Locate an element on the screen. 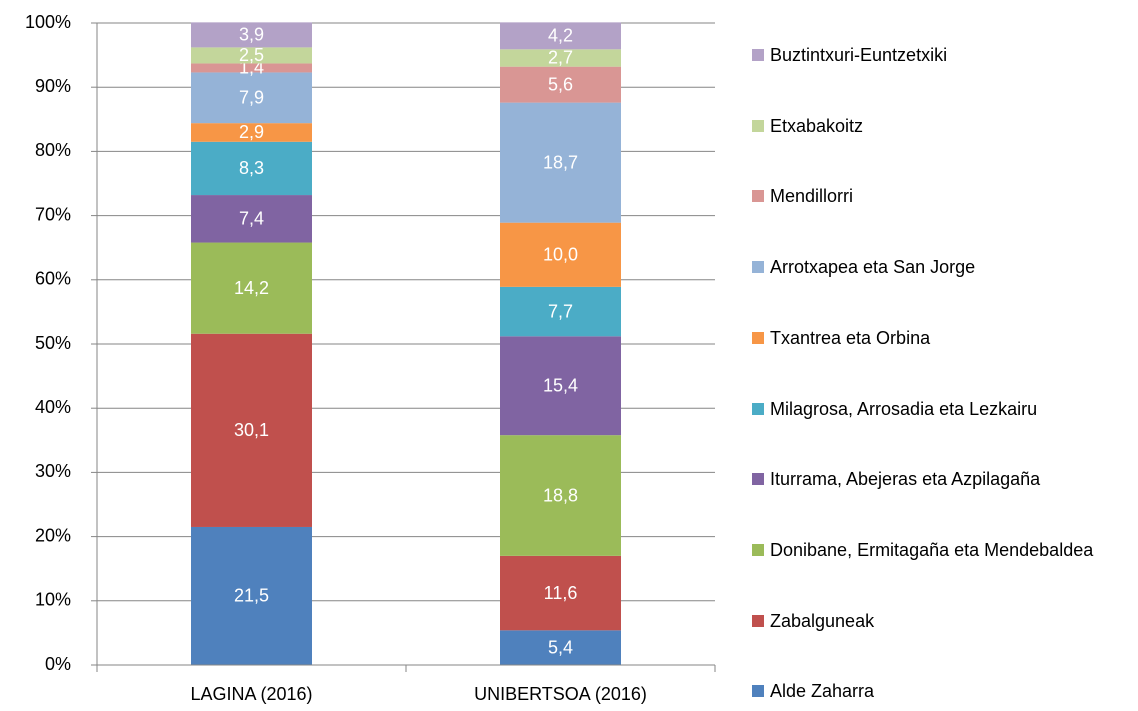 The image size is (1138, 711). data-label: 5,4 is located at coordinates (560, 647).